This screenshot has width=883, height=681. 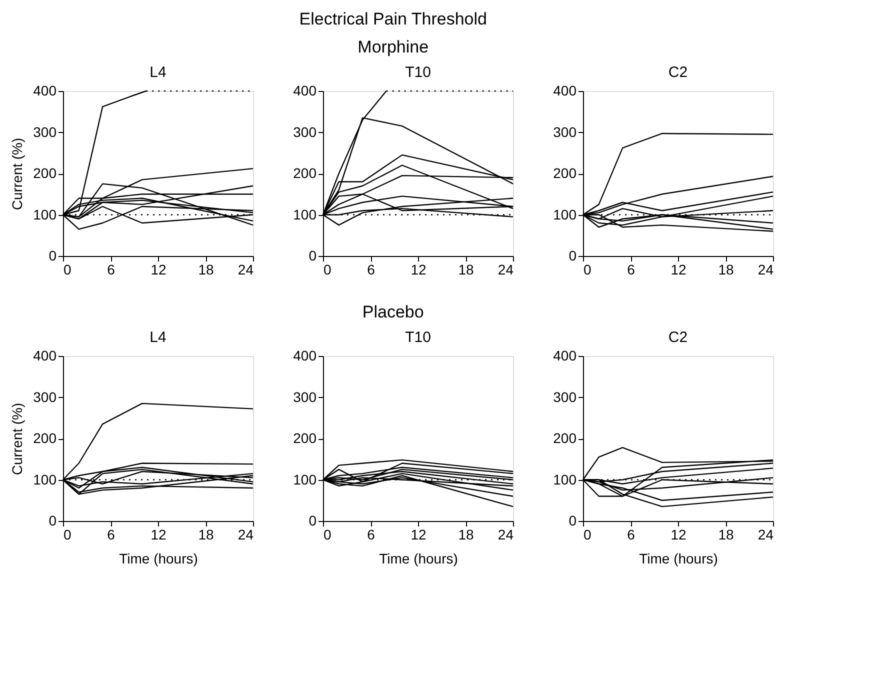 What do you see at coordinates (393, 19) in the screenshot?
I see `text: Electrical Pain Threshold` at bounding box center [393, 19].